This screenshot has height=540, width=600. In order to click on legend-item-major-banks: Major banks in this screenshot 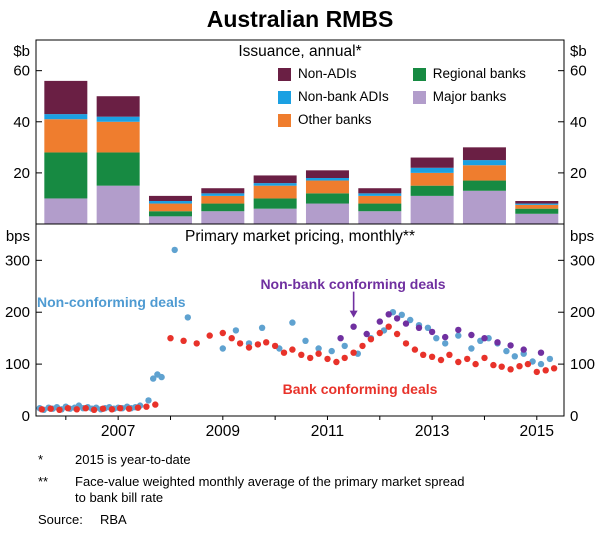, I will do `click(469, 97)`.